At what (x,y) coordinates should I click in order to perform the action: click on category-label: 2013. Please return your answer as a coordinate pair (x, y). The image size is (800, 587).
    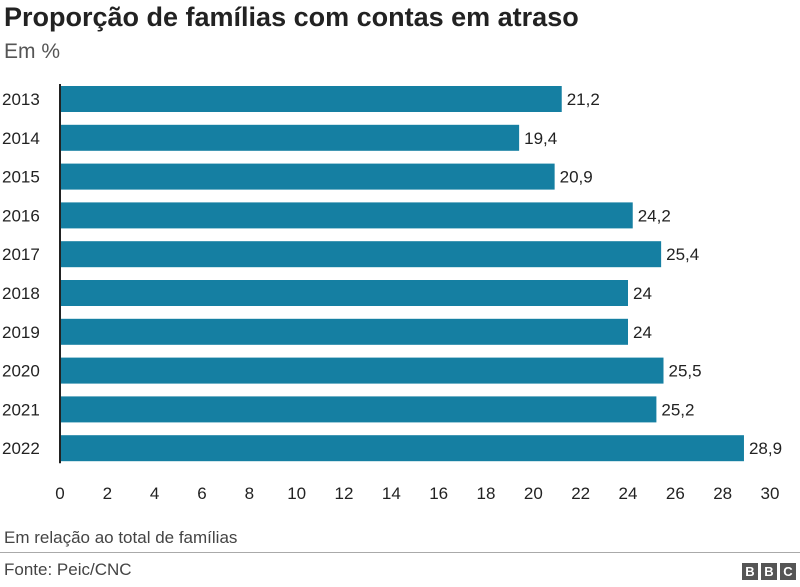
    Looking at the image, I should click on (21, 99).